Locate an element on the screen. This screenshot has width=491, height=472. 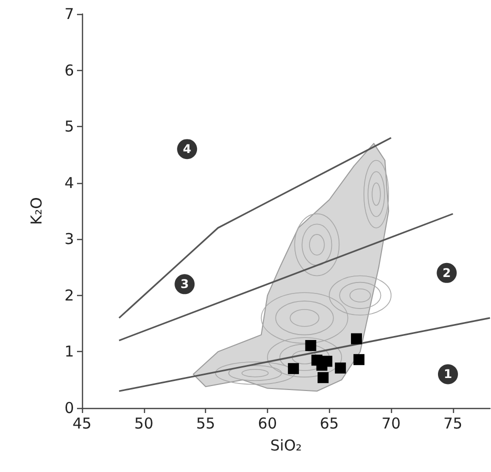
x-axis-title: SiO₂ is located at coordinates (286, 445).